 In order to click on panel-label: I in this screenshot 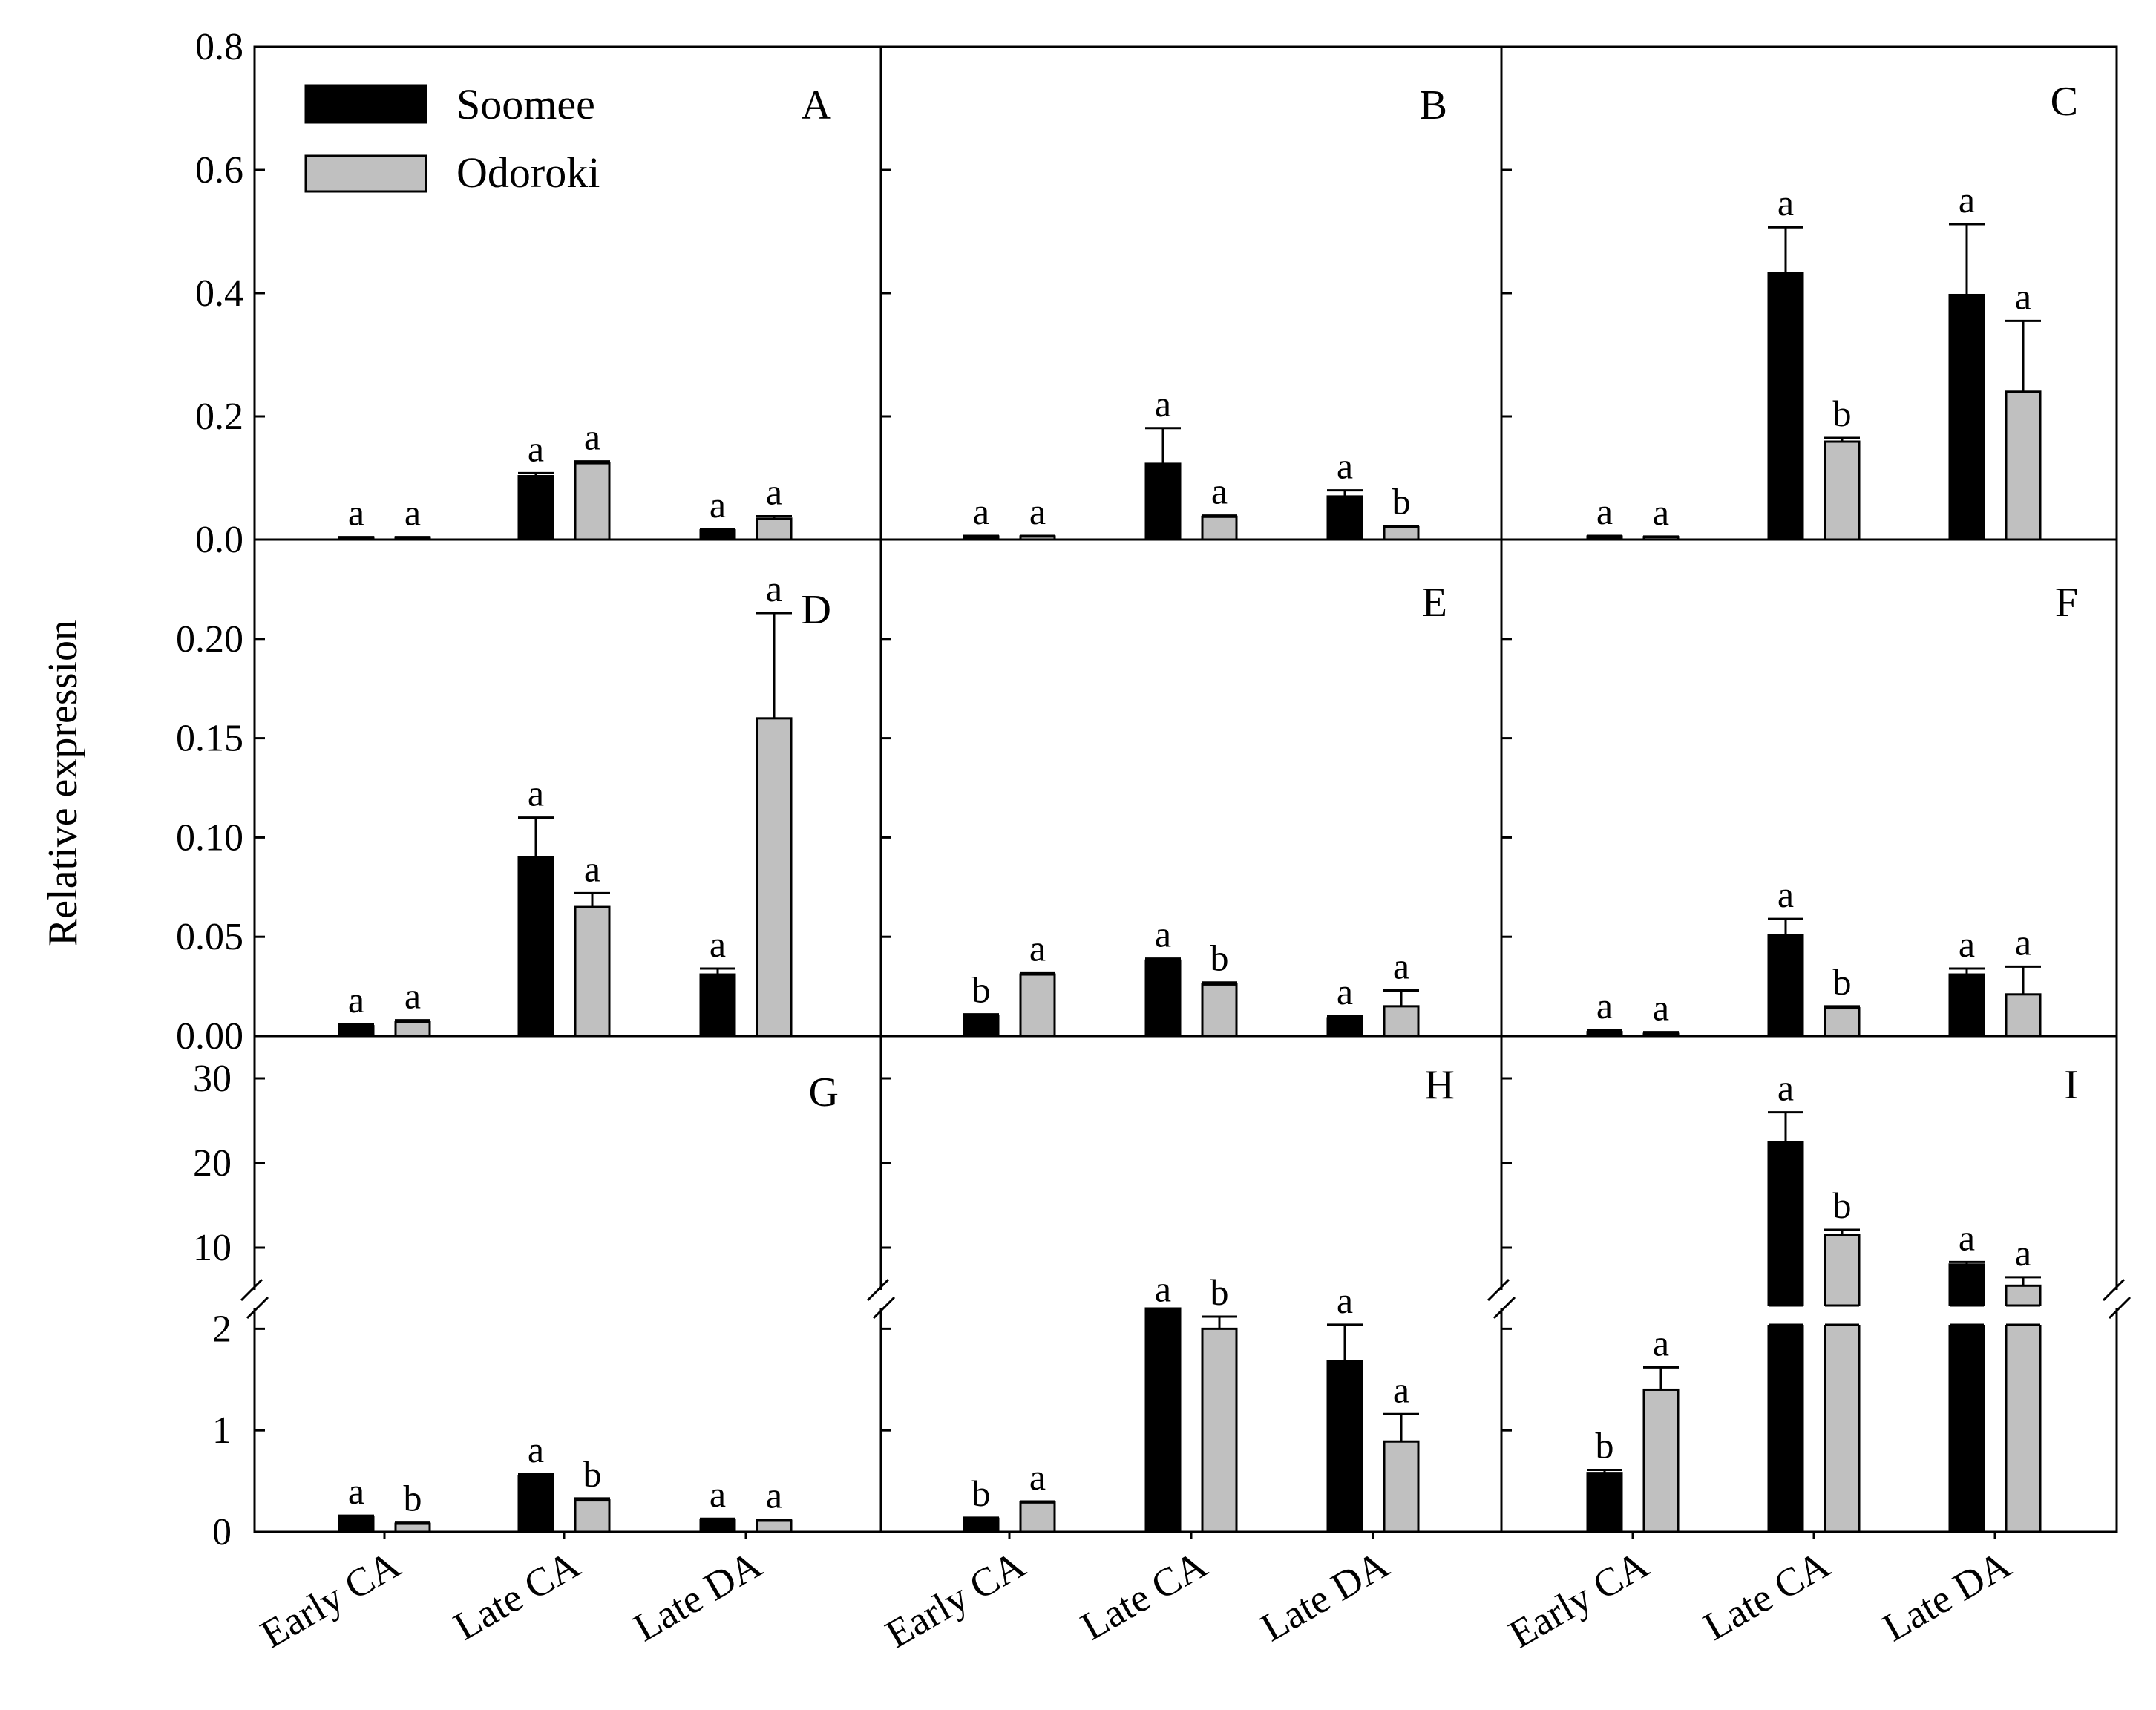, I will do `click(2071, 1085)`.